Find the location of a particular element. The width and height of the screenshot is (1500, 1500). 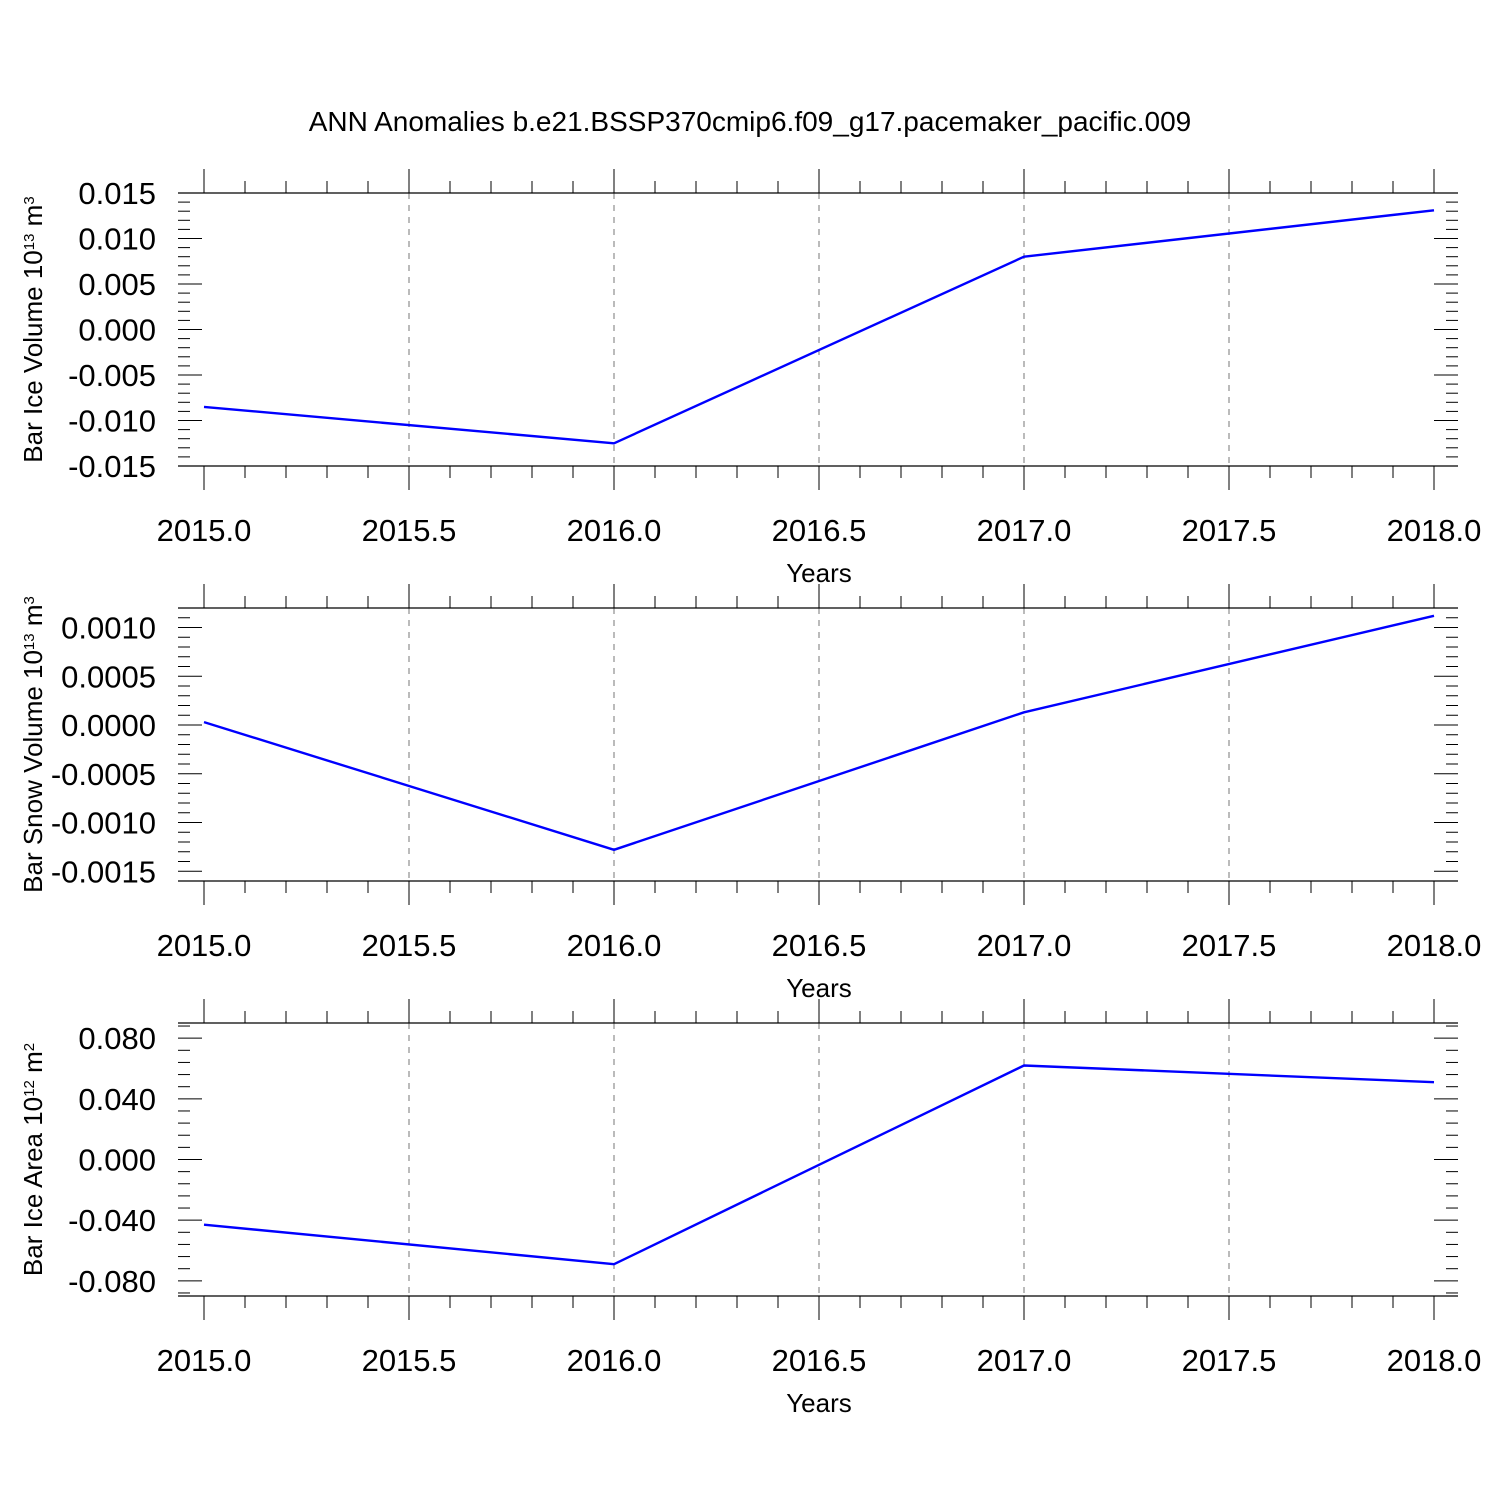

y-axis-label: Bar Ice Volume 1013 m3 is located at coordinates (33, 329).